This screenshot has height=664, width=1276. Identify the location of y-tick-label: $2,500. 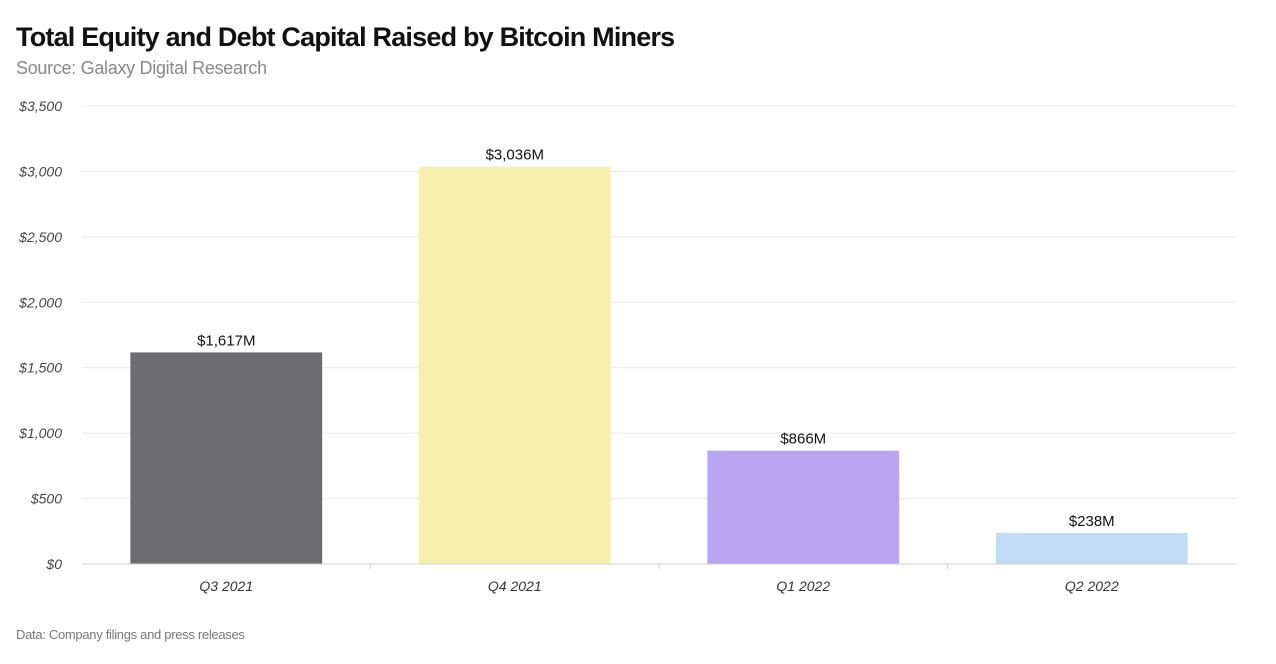
(40, 237).